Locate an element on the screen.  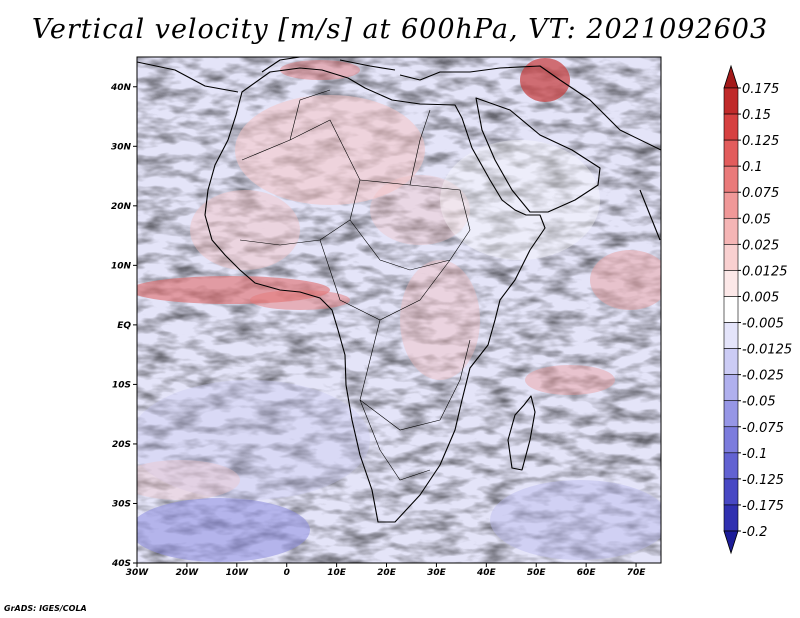
colorbar-label: 0.1 is located at coordinates (752, 167).